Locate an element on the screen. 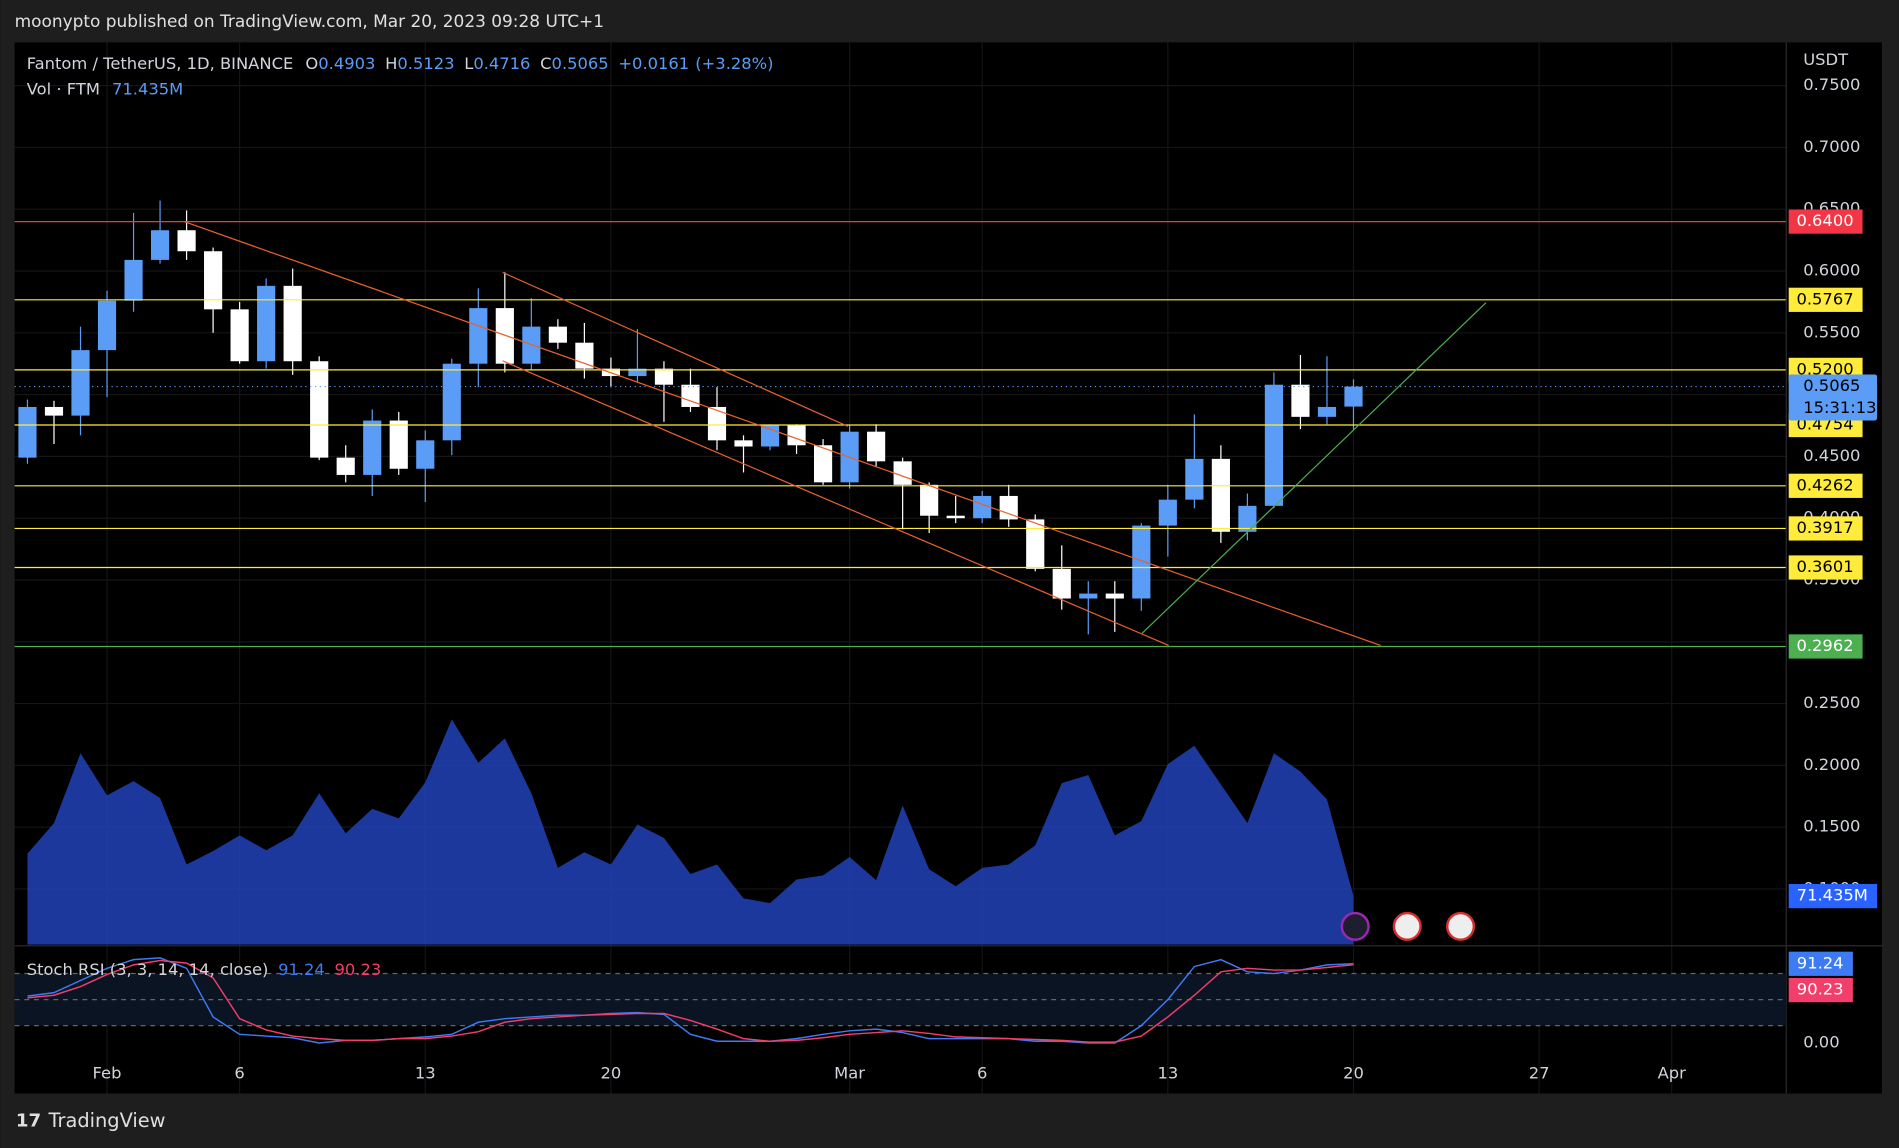  legend-item: (+3.28%) is located at coordinates (734, 63).